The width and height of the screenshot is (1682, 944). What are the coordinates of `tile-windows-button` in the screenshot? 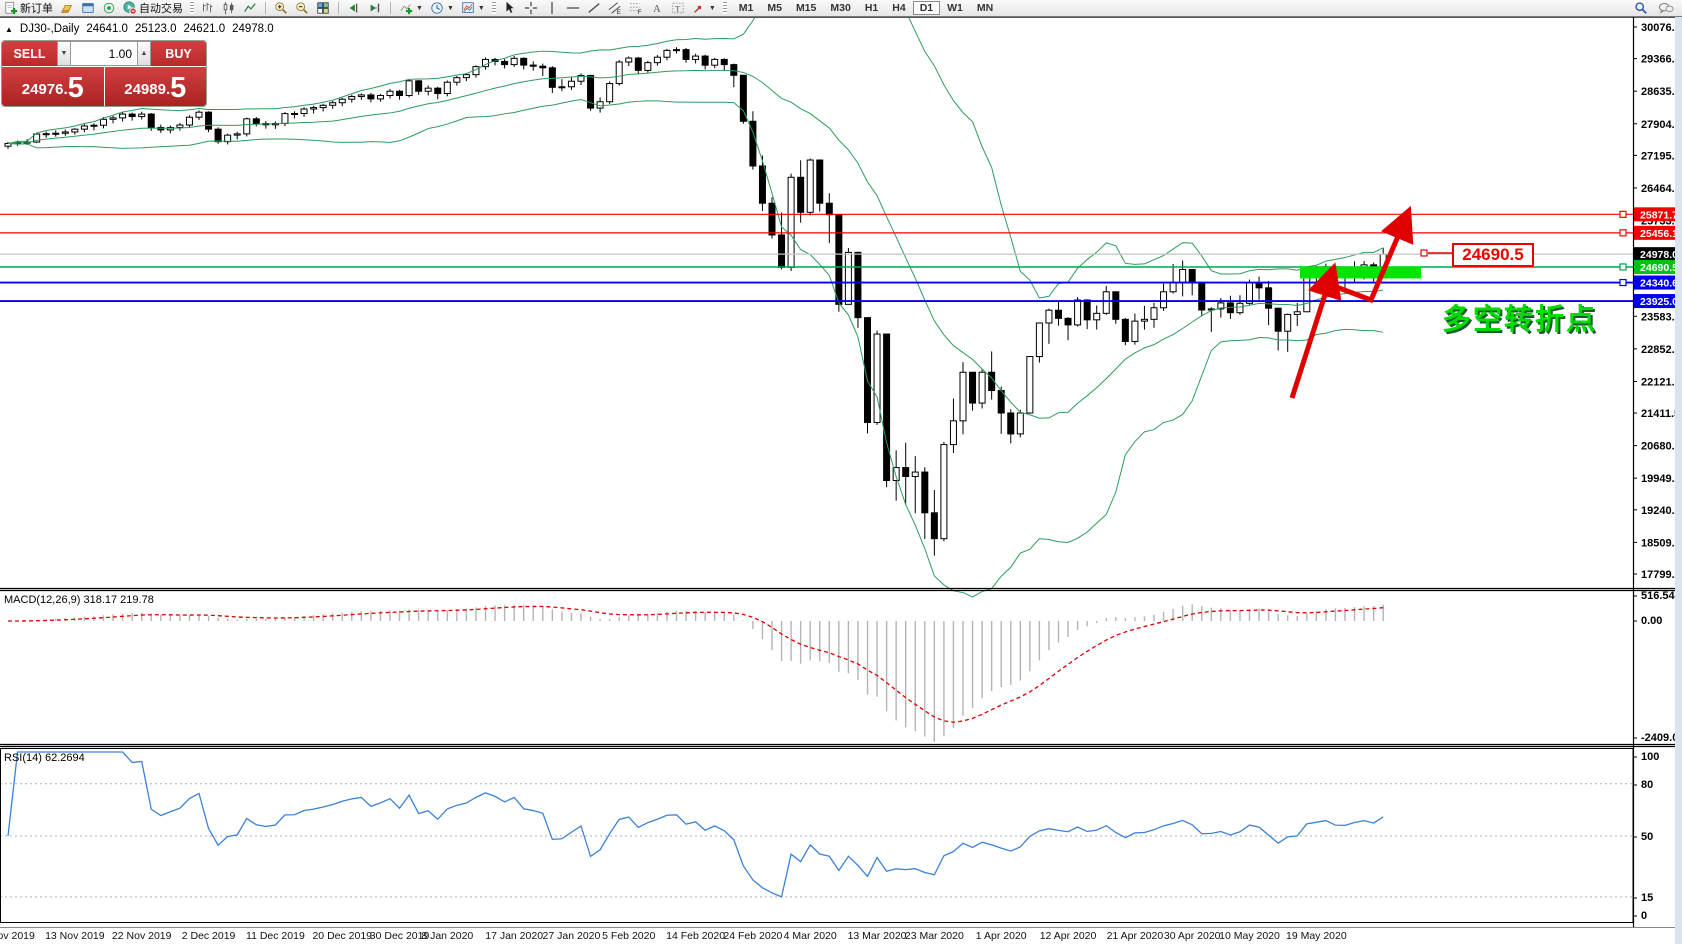 It's located at (323, 8).